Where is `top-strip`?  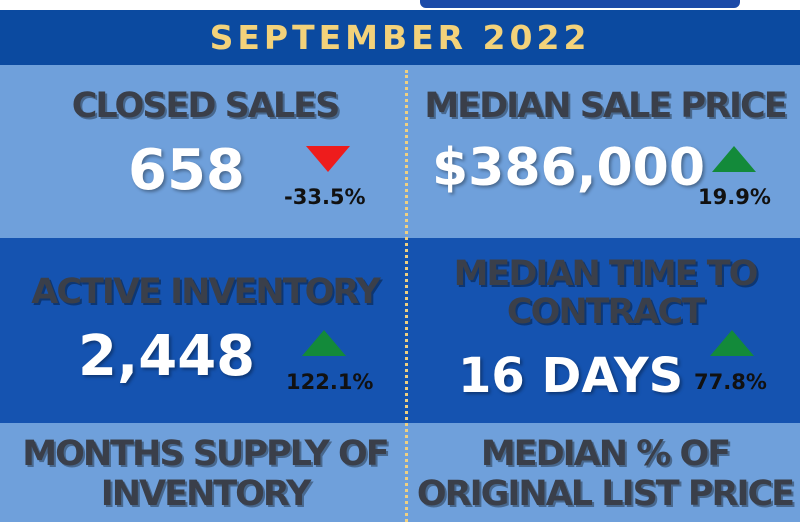 top-strip is located at coordinates (400, 5).